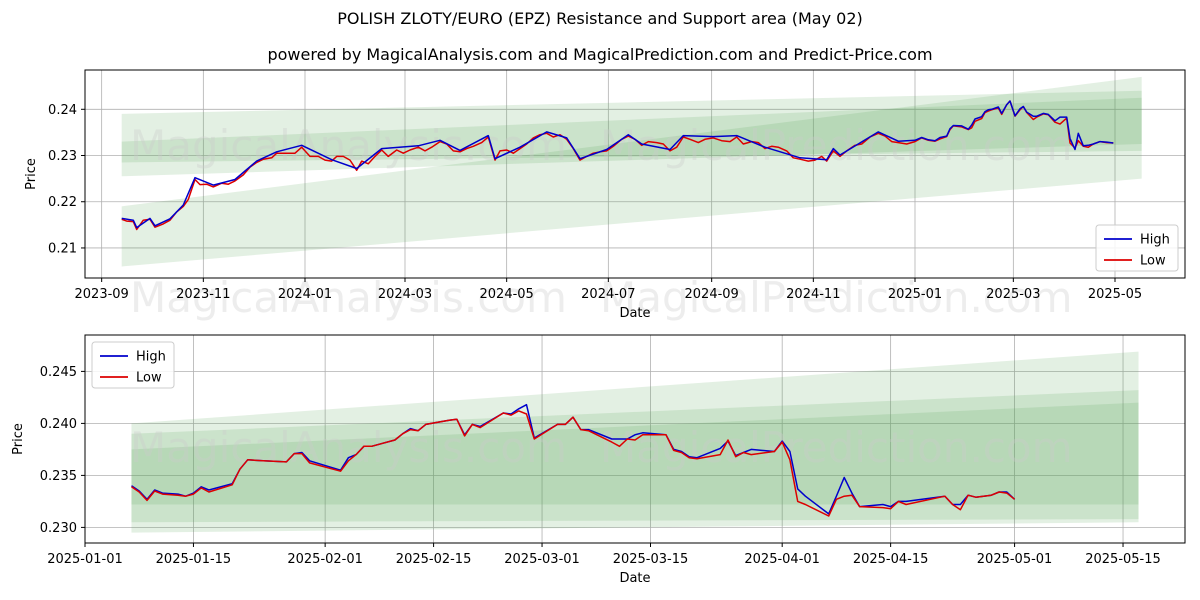 The width and height of the screenshot is (1200, 600). What do you see at coordinates (915, 294) in the screenshot?
I see `x-tick-label: 2025-01` at bounding box center [915, 294].